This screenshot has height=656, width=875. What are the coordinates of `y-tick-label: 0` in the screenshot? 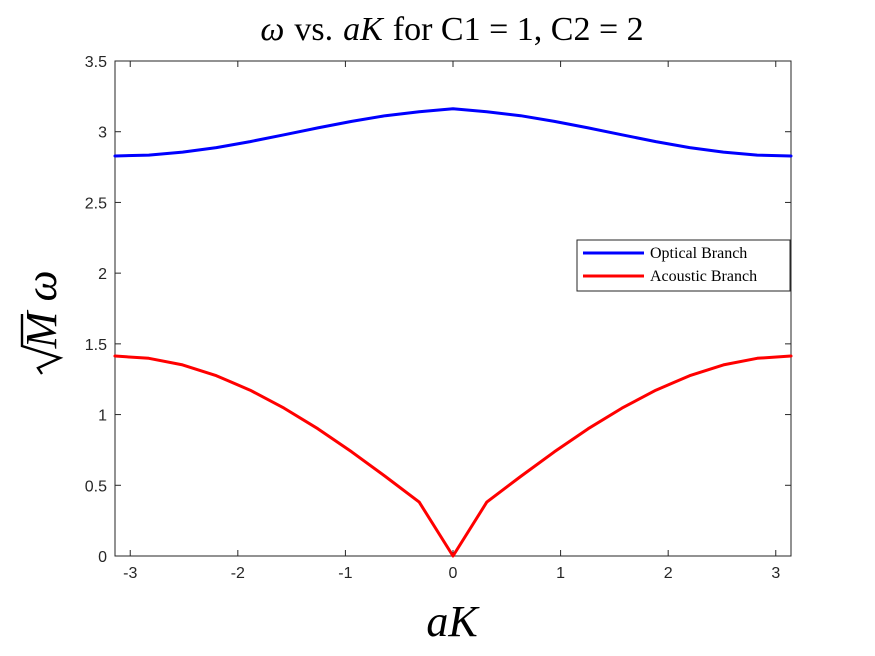 It's located at (102, 557).